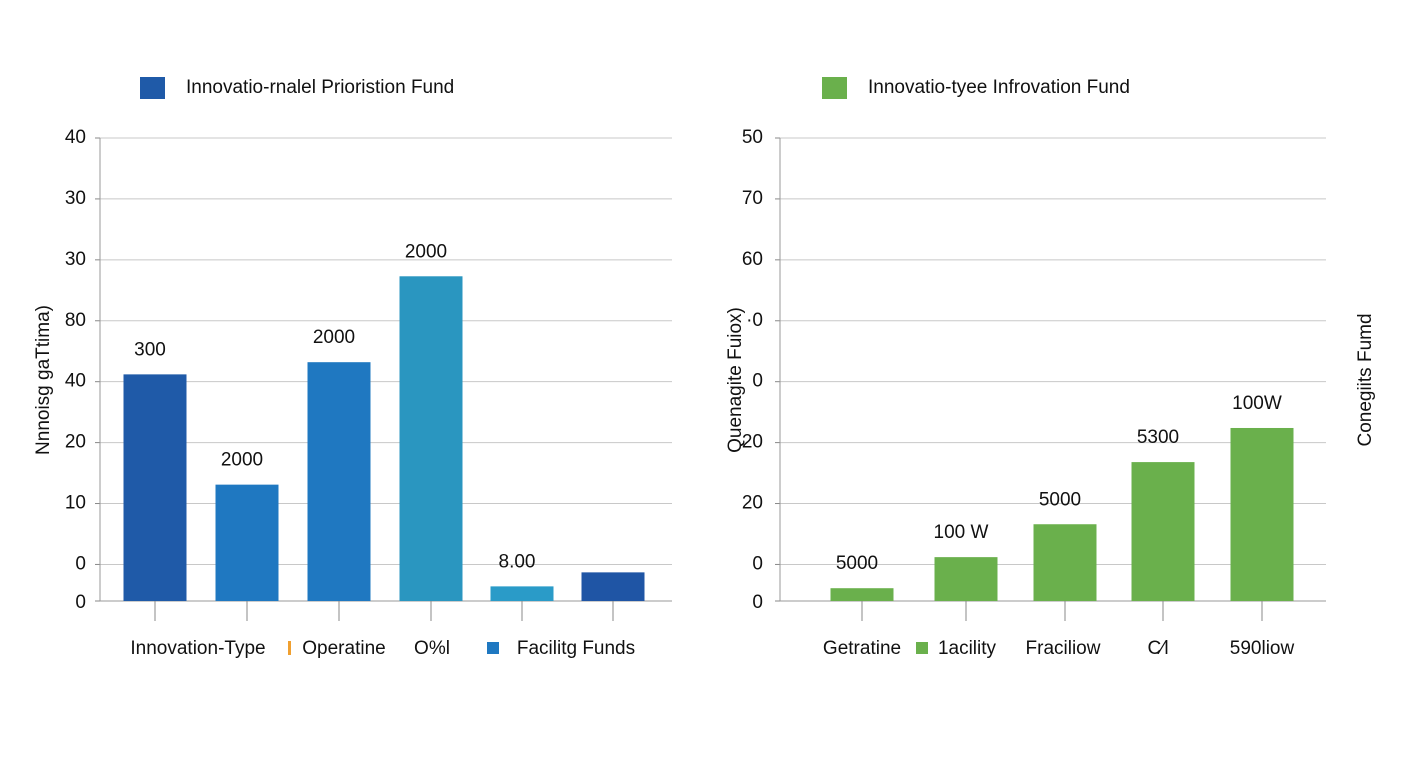 The height and width of the screenshot is (768, 1408). What do you see at coordinates (320, 87) in the screenshot?
I see `legend-label: Innovatio-rnalel Prioristion Fund` at bounding box center [320, 87].